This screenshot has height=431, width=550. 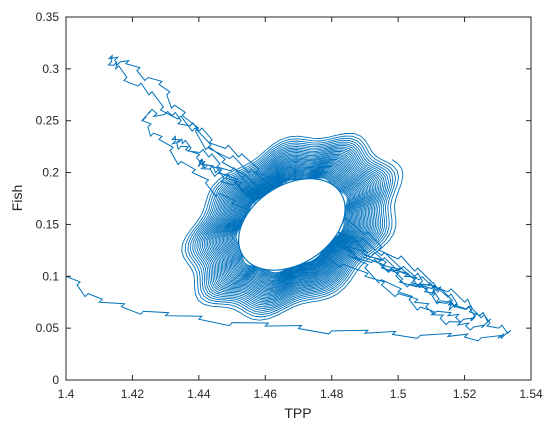 I want to click on x-tick-label: 1.5, so click(x=398, y=394).